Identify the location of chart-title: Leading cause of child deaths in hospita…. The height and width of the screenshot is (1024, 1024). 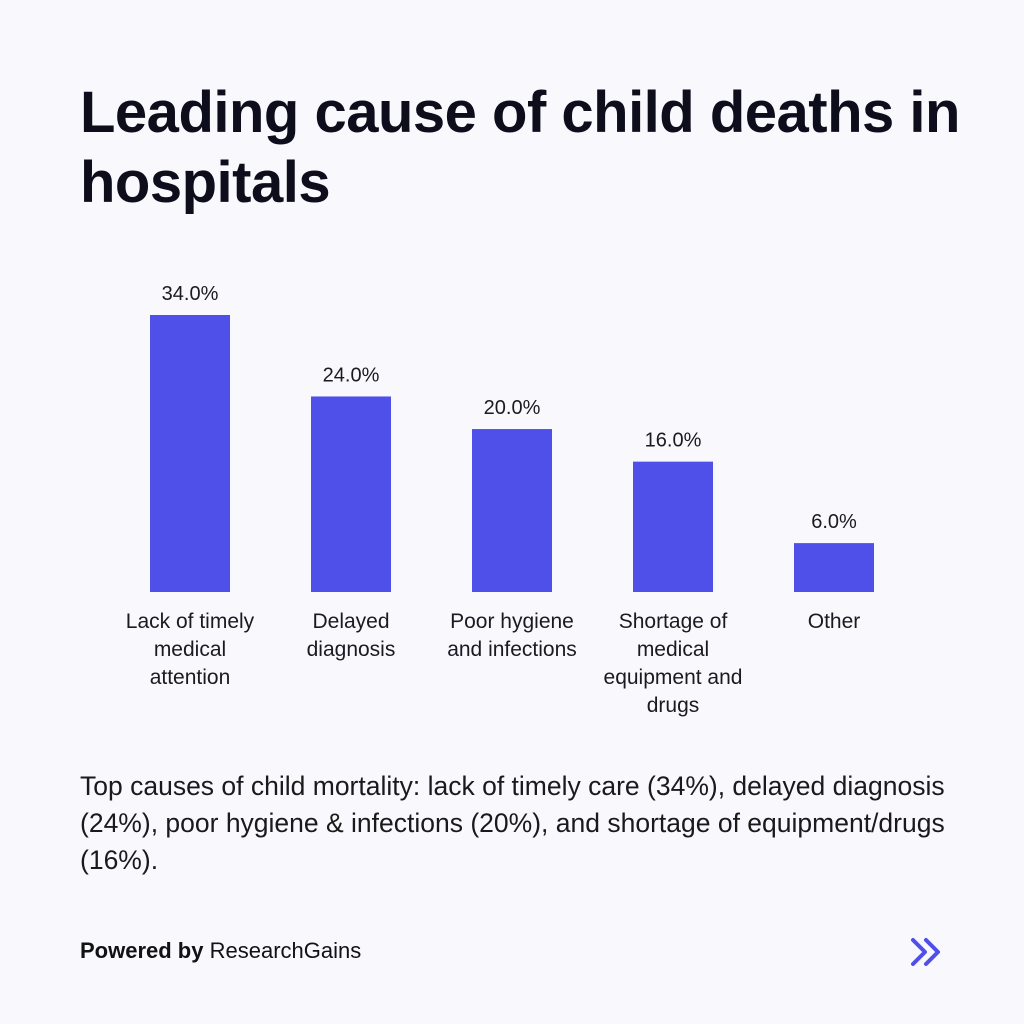
(520, 147).